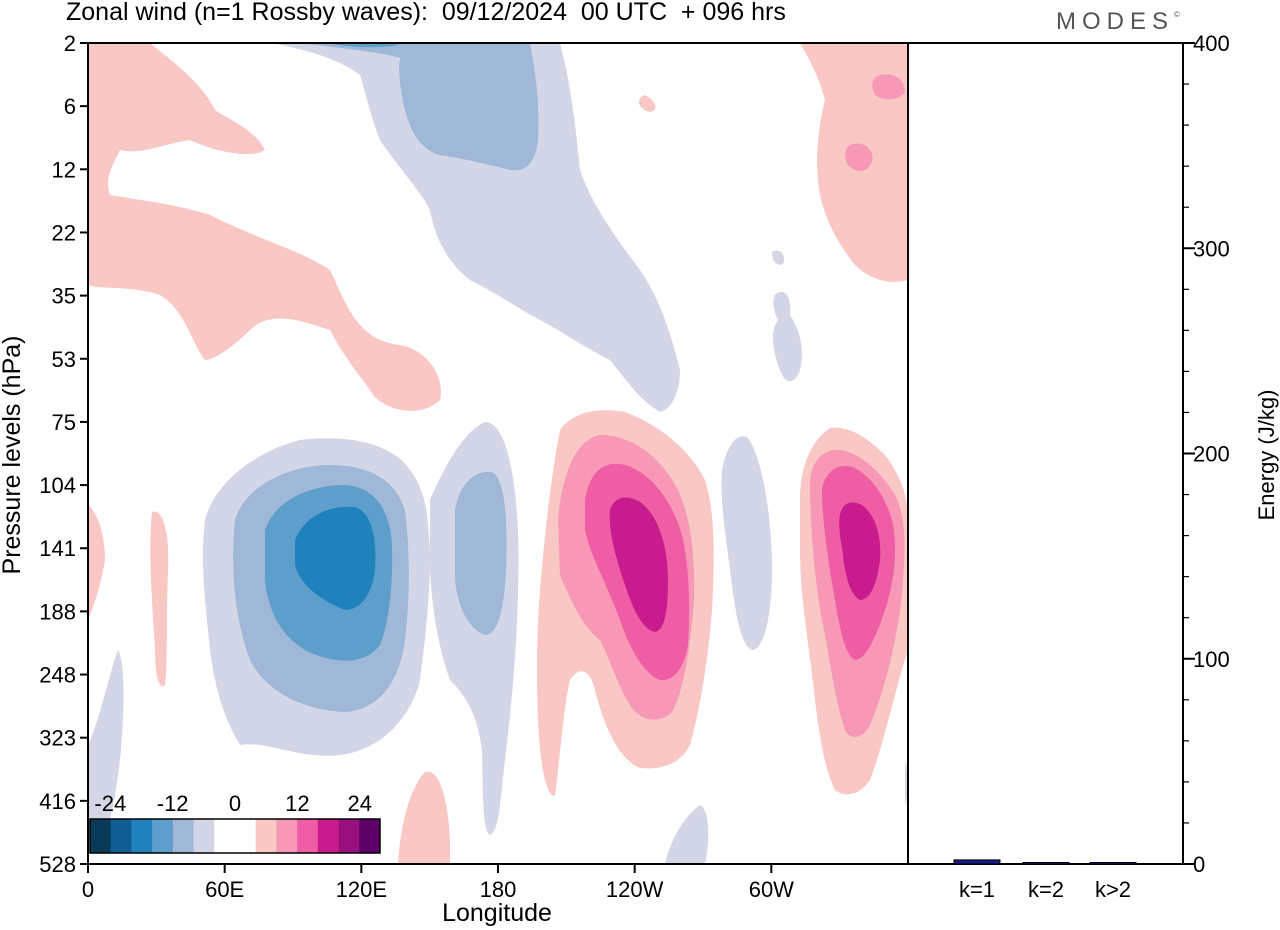 The width and height of the screenshot is (1280, 930). I want to click on pressure-tick-label: 248, so click(57, 675).